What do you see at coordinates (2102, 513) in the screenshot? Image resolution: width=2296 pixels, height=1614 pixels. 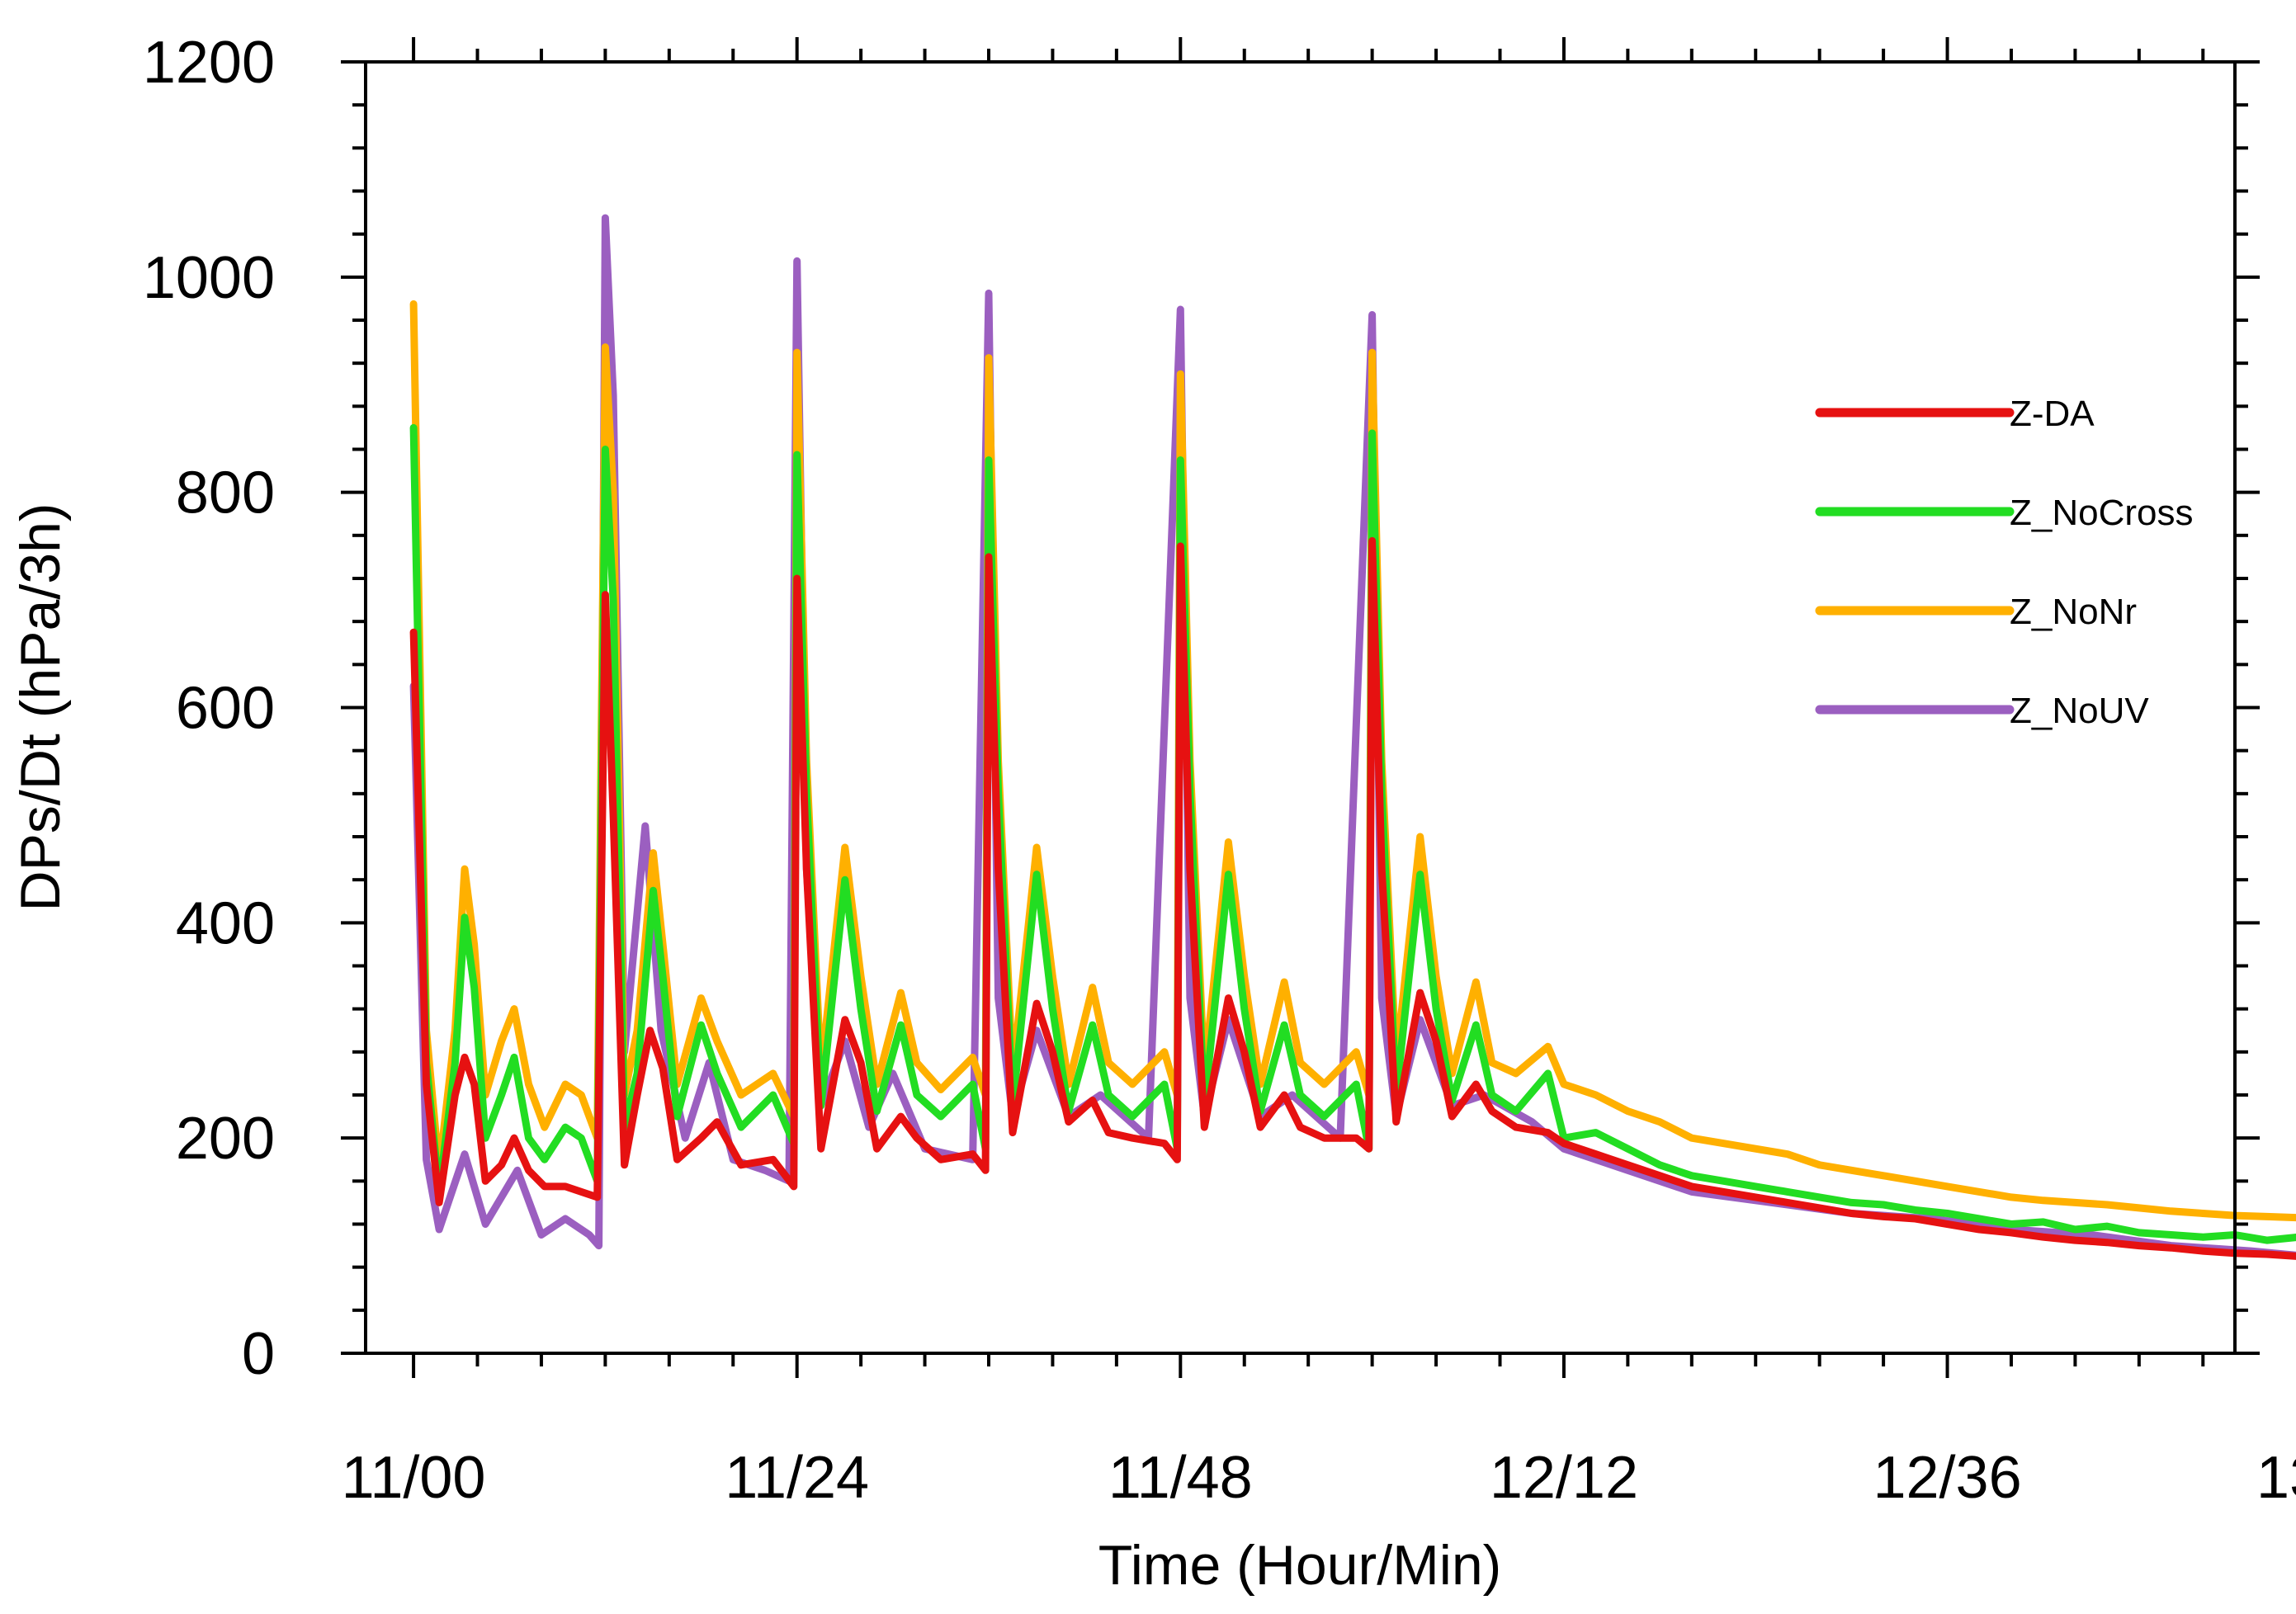 I see `legend-label: Z_NoCross` at bounding box center [2102, 513].